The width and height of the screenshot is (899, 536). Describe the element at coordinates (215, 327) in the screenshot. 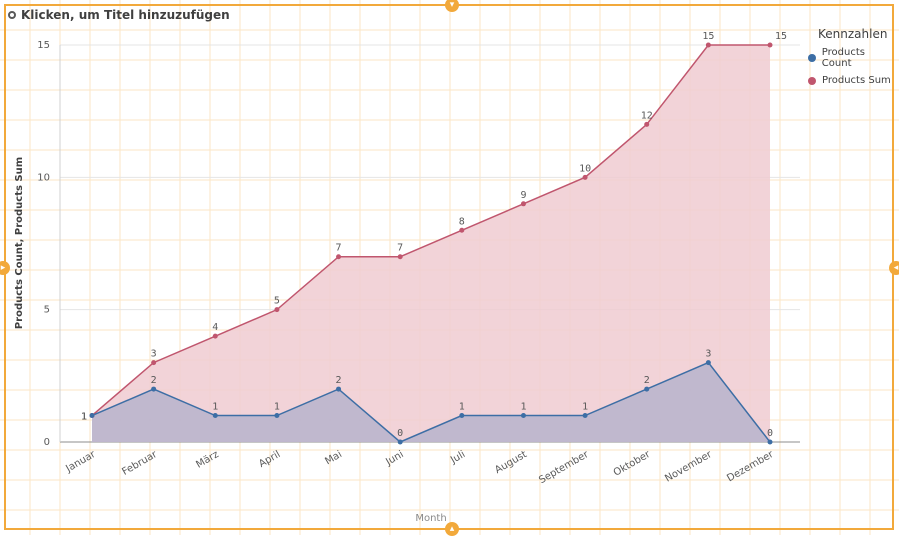

I see `data-label-products-sum: 4` at that location.